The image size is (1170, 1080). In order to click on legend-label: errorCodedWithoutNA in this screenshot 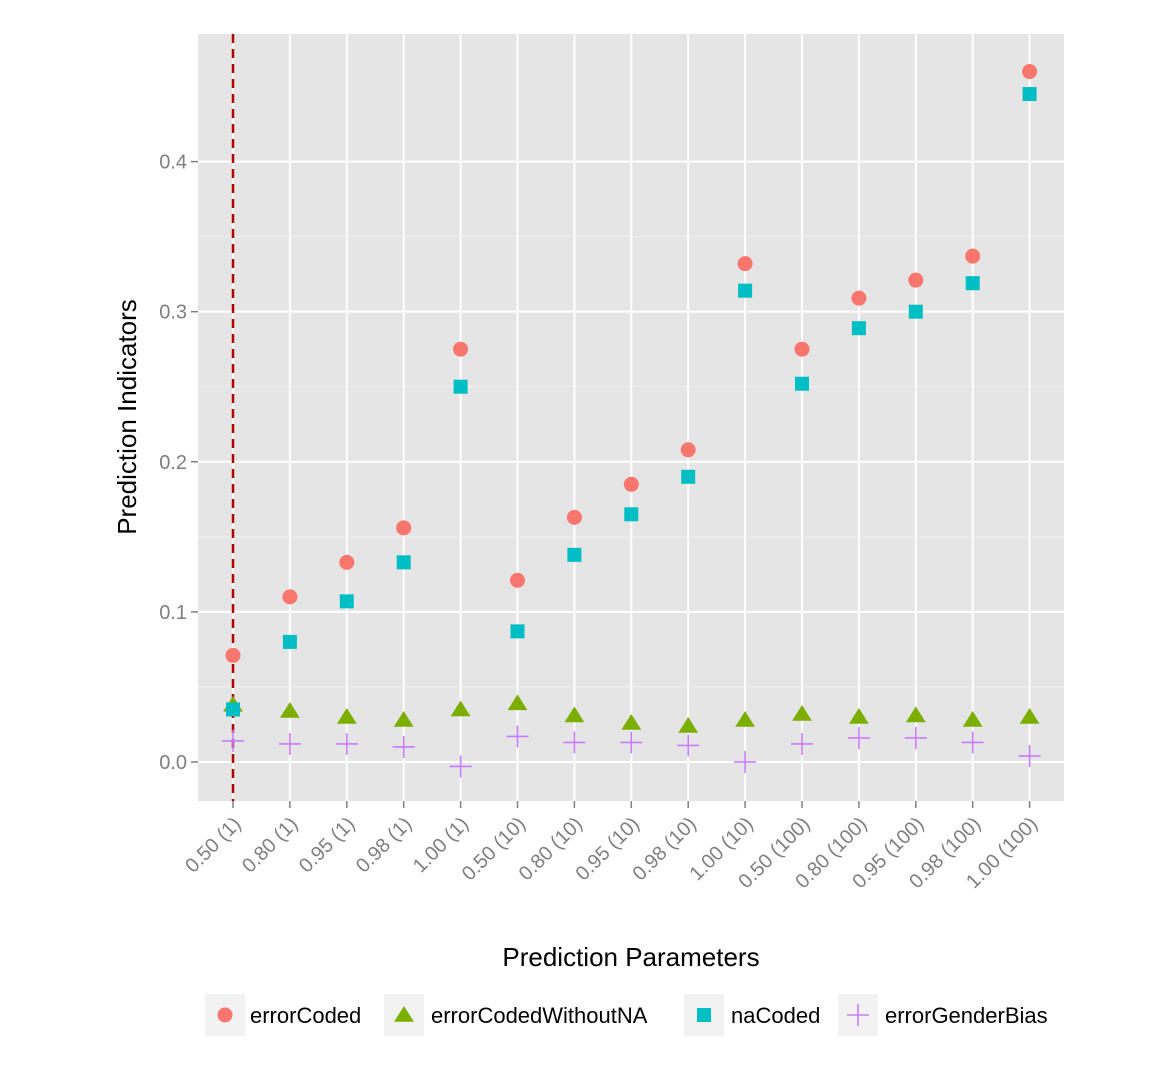, I will do `click(539, 1015)`.